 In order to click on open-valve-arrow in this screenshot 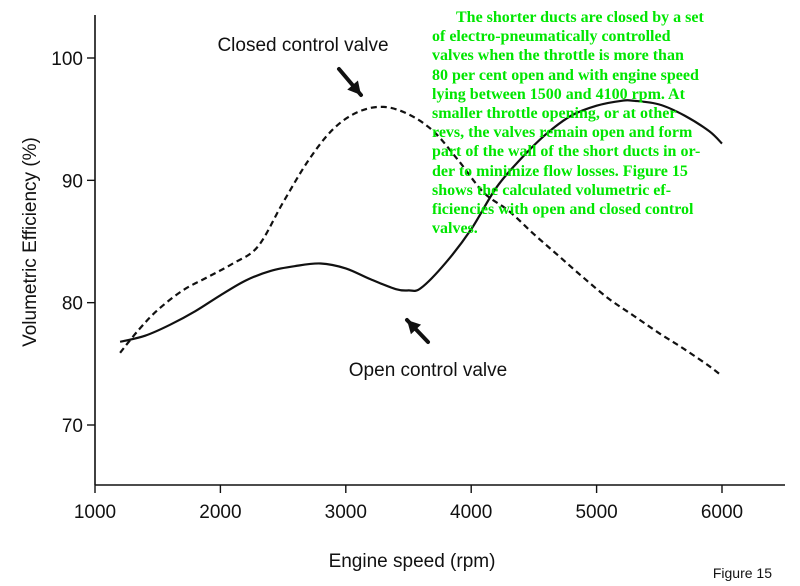, I will do `click(417, 331)`.